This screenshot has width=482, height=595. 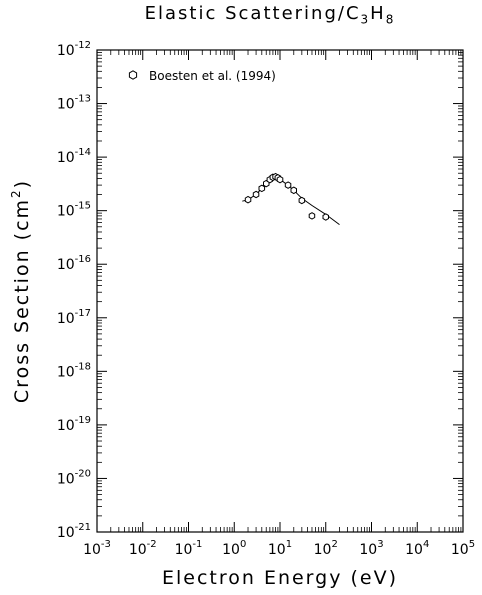 What do you see at coordinates (212, 76) in the screenshot?
I see `legend-label: Boesten et al. (1994)` at bounding box center [212, 76].